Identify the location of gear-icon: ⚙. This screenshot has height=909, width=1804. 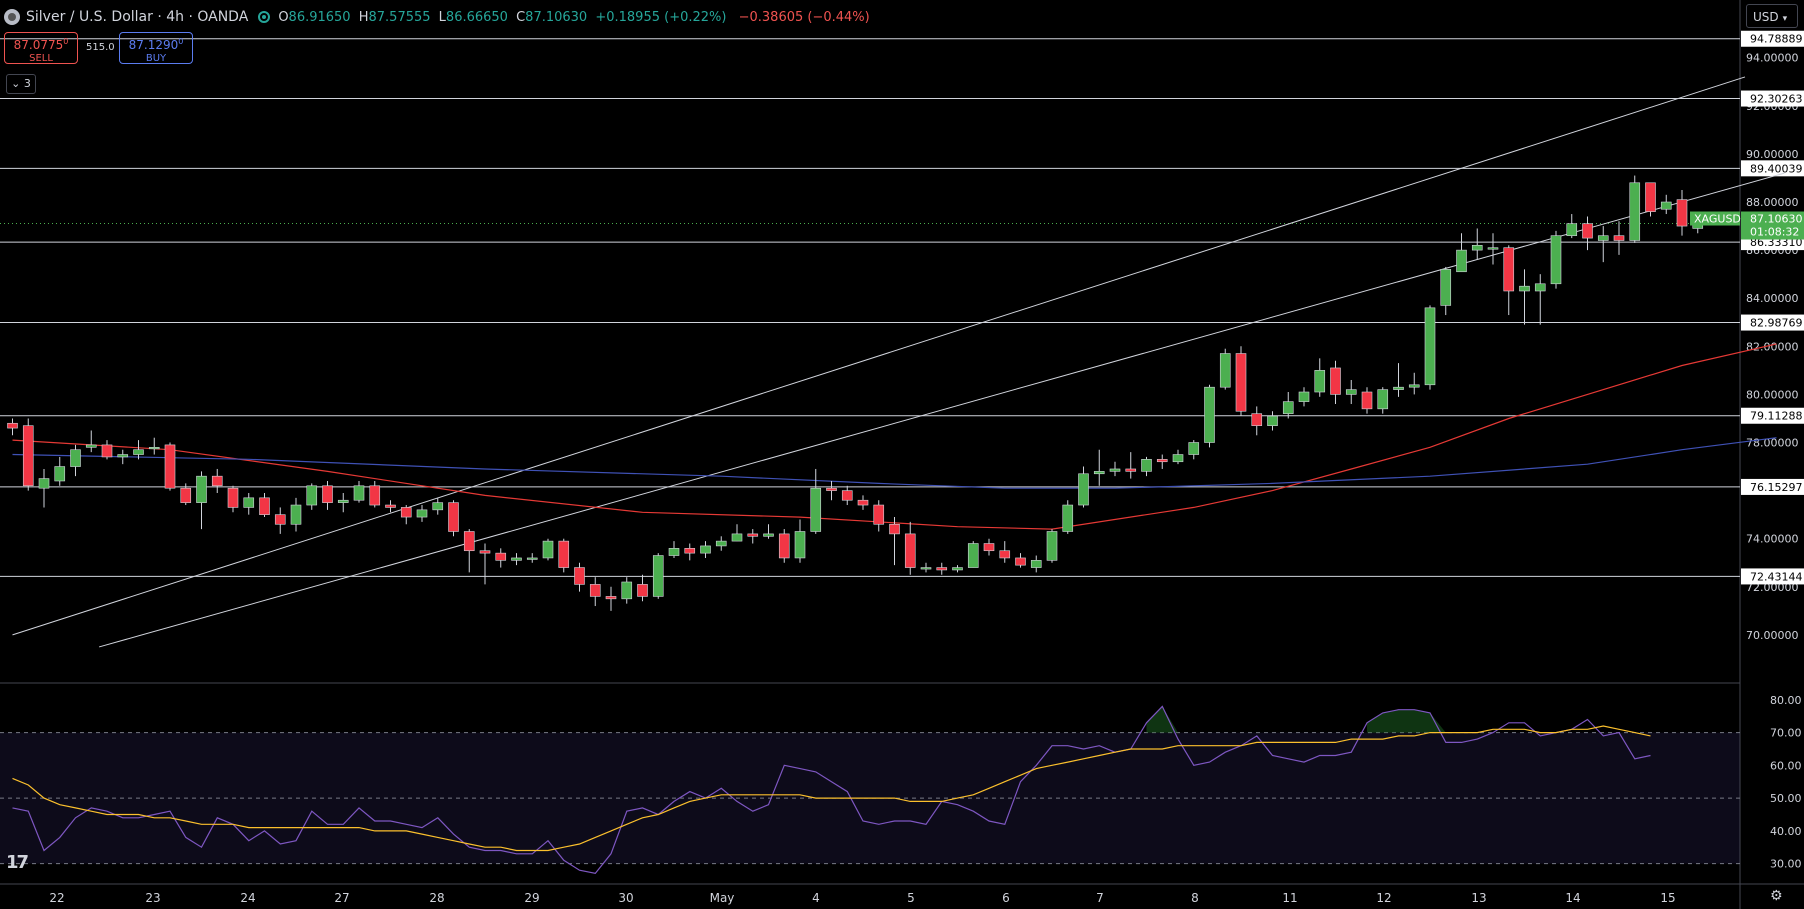
(1776, 896).